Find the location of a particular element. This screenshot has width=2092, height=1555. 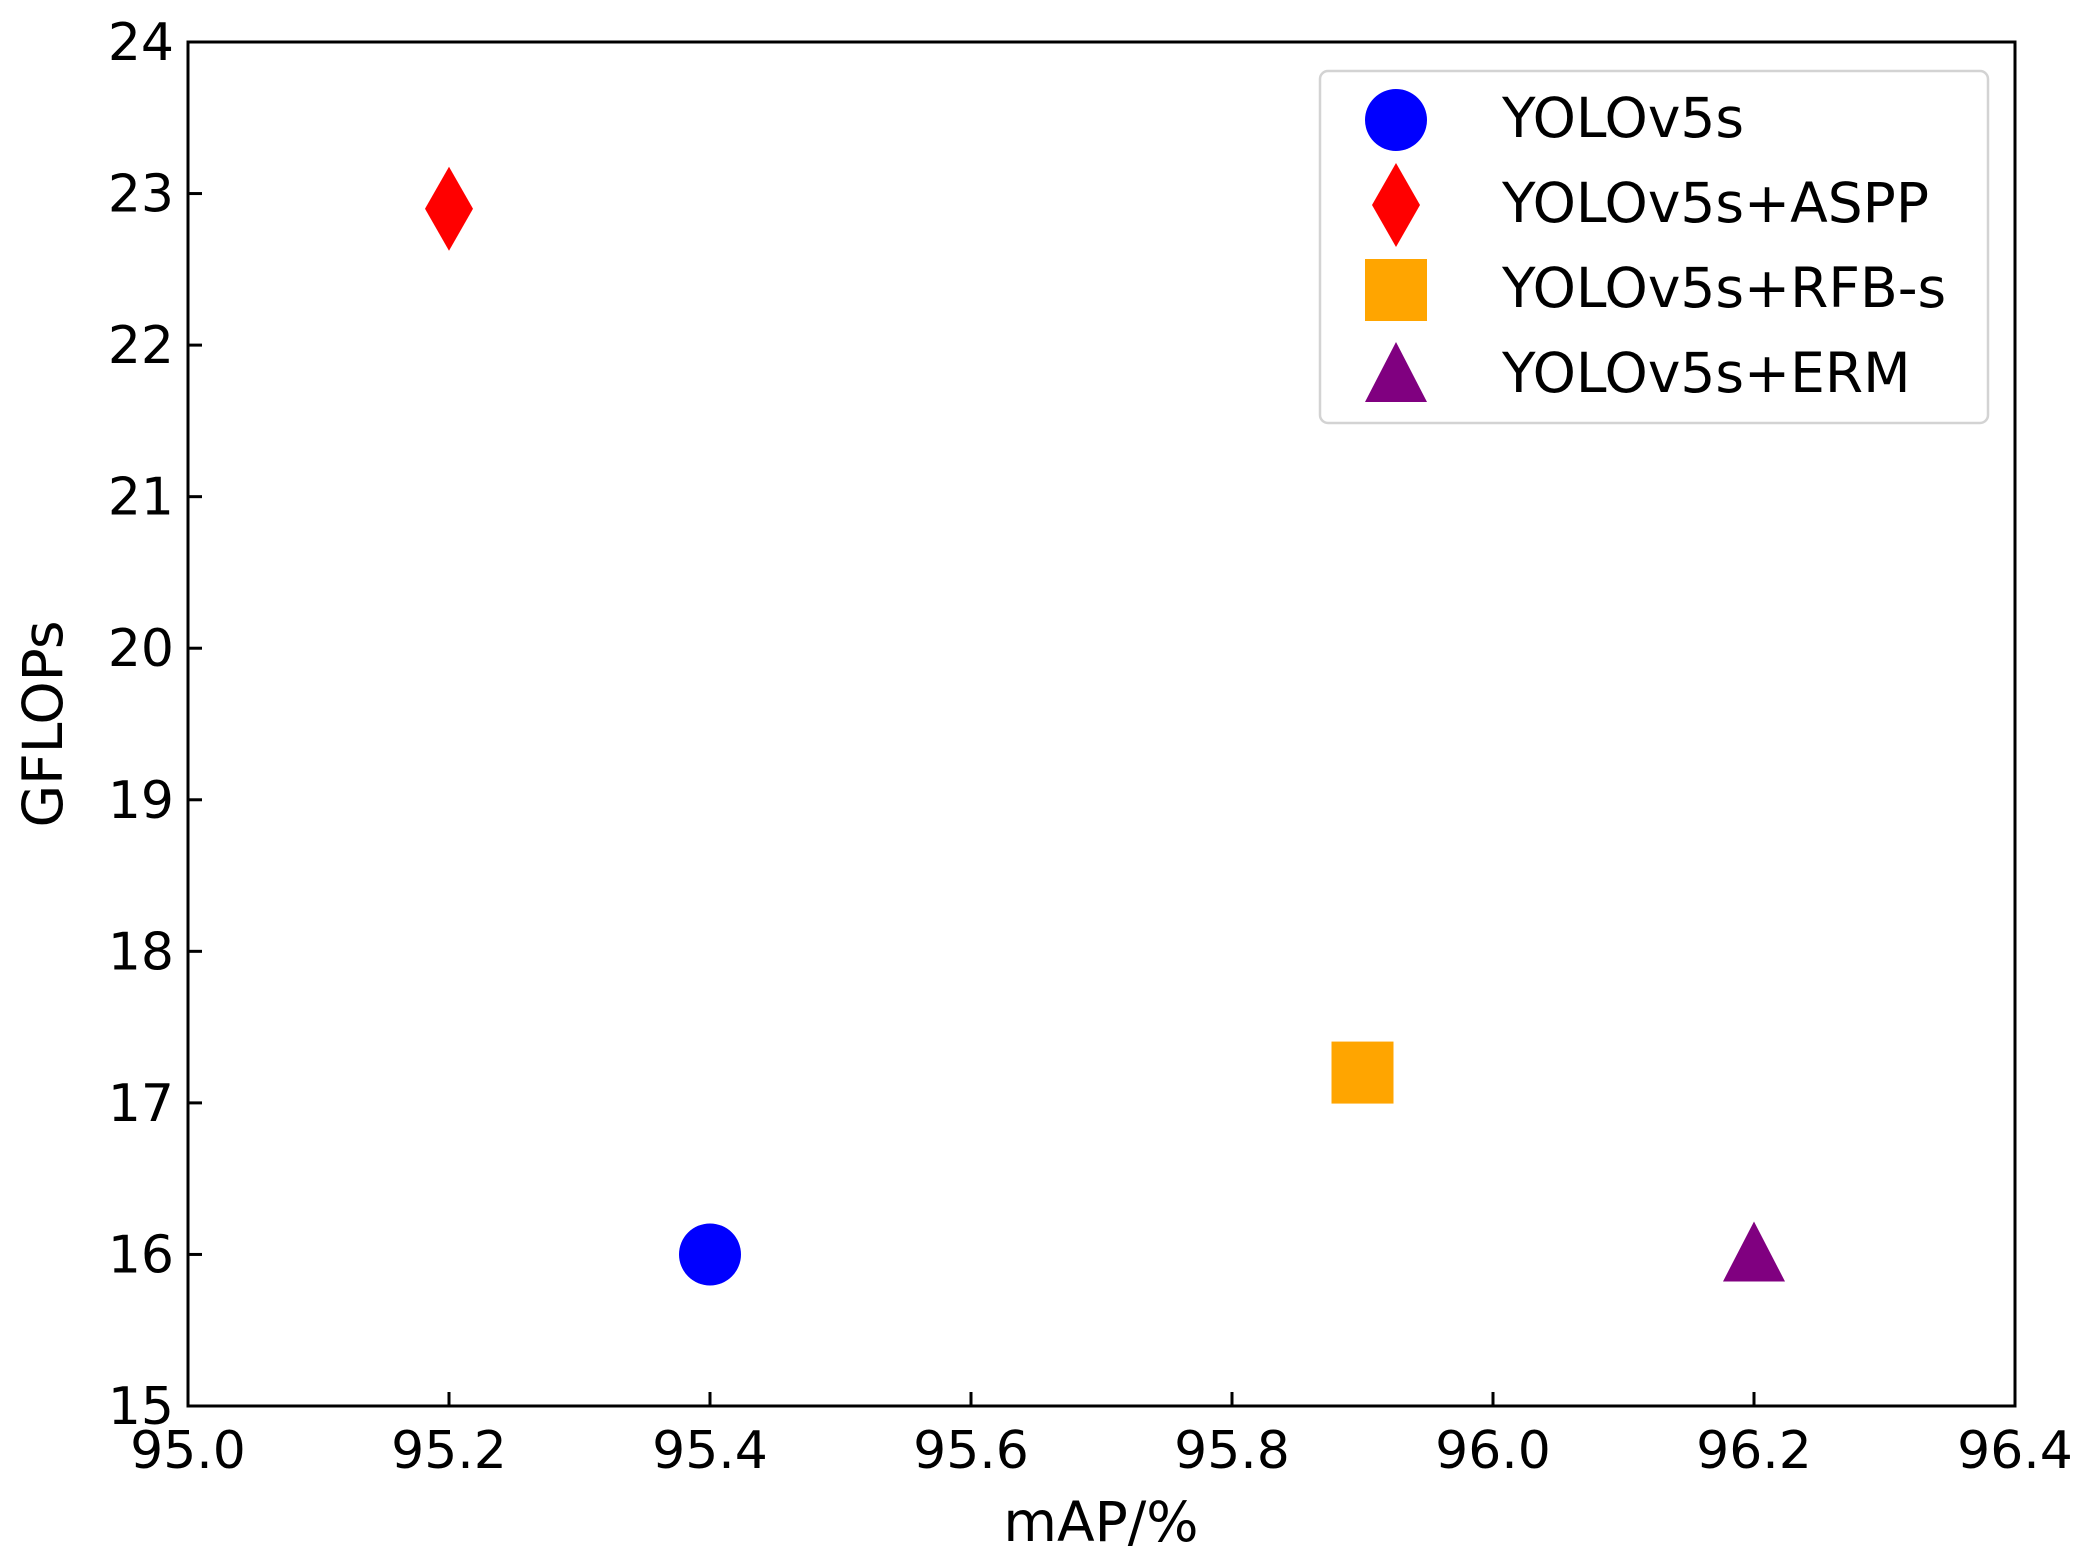

y-tick-label: 16 is located at coordinates (141, 1255).